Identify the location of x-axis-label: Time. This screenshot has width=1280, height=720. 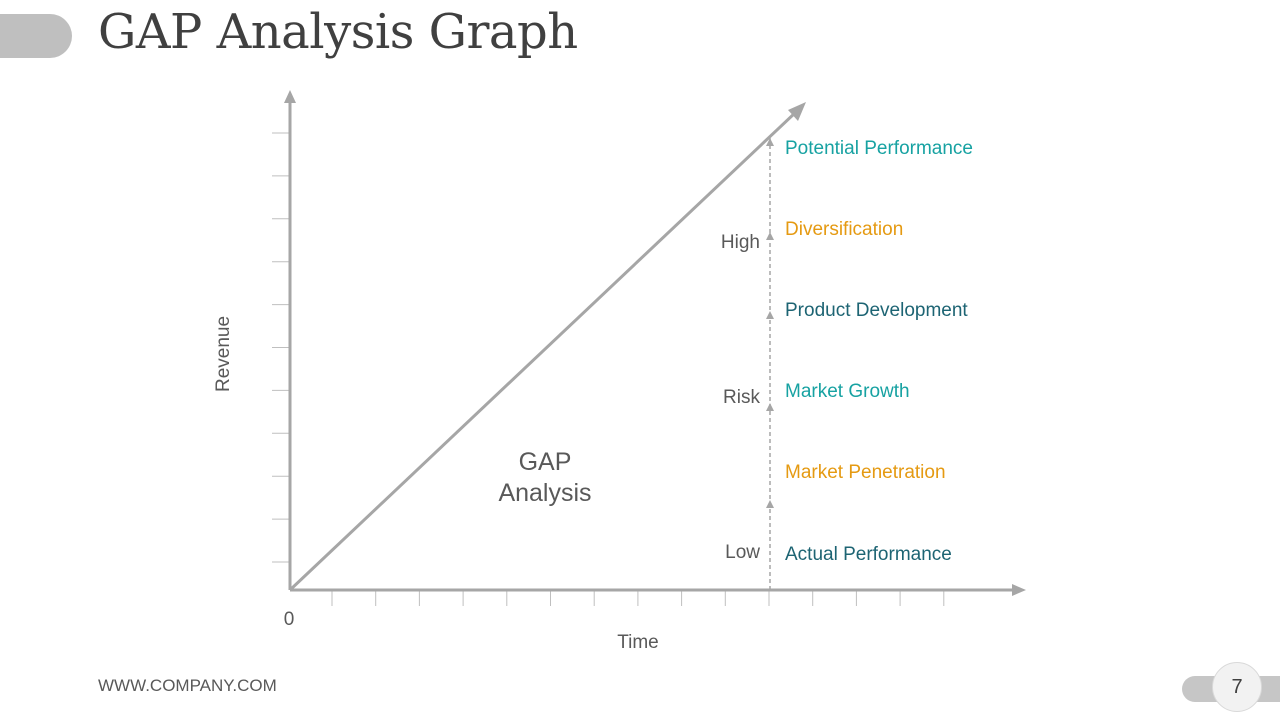
(638, 642).